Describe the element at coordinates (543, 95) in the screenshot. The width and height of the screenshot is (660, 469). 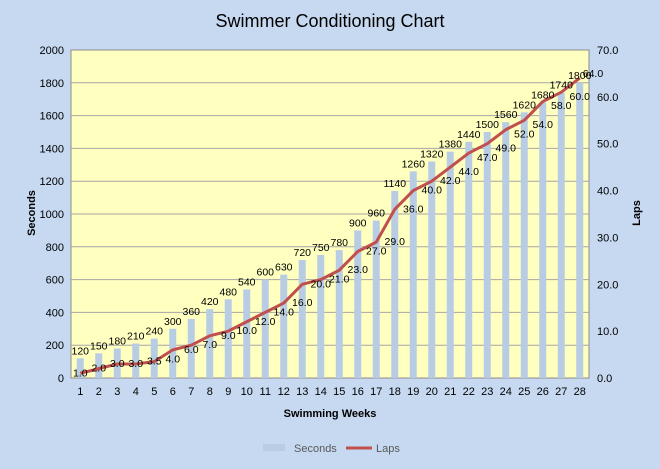
I see `seconds-data-label: 1680` at that location.